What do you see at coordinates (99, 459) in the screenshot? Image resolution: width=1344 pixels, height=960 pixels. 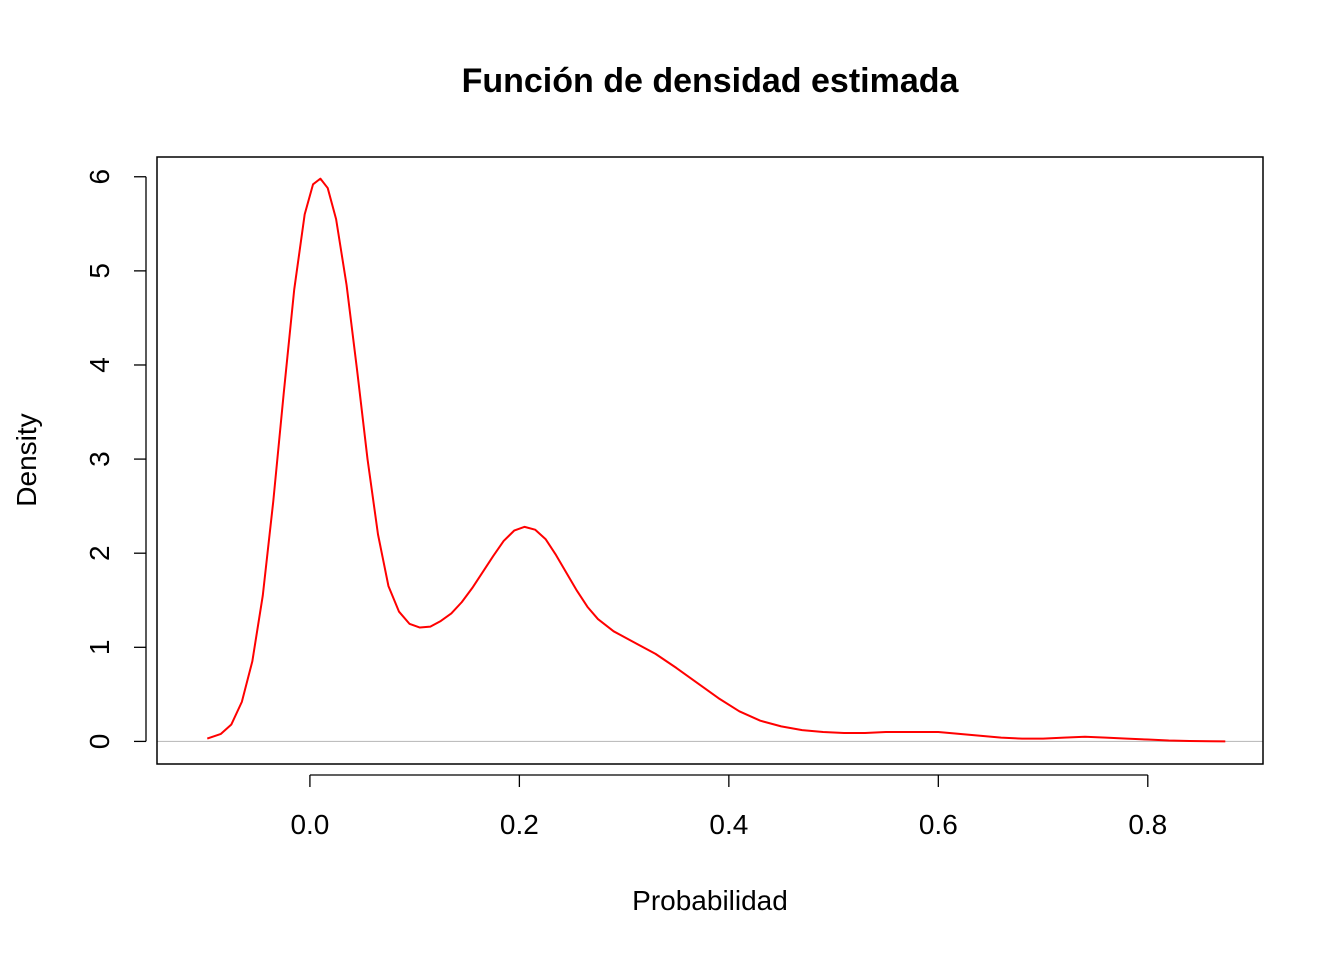 I see `y-tick-label: 3` at bounding box center [99, 459].